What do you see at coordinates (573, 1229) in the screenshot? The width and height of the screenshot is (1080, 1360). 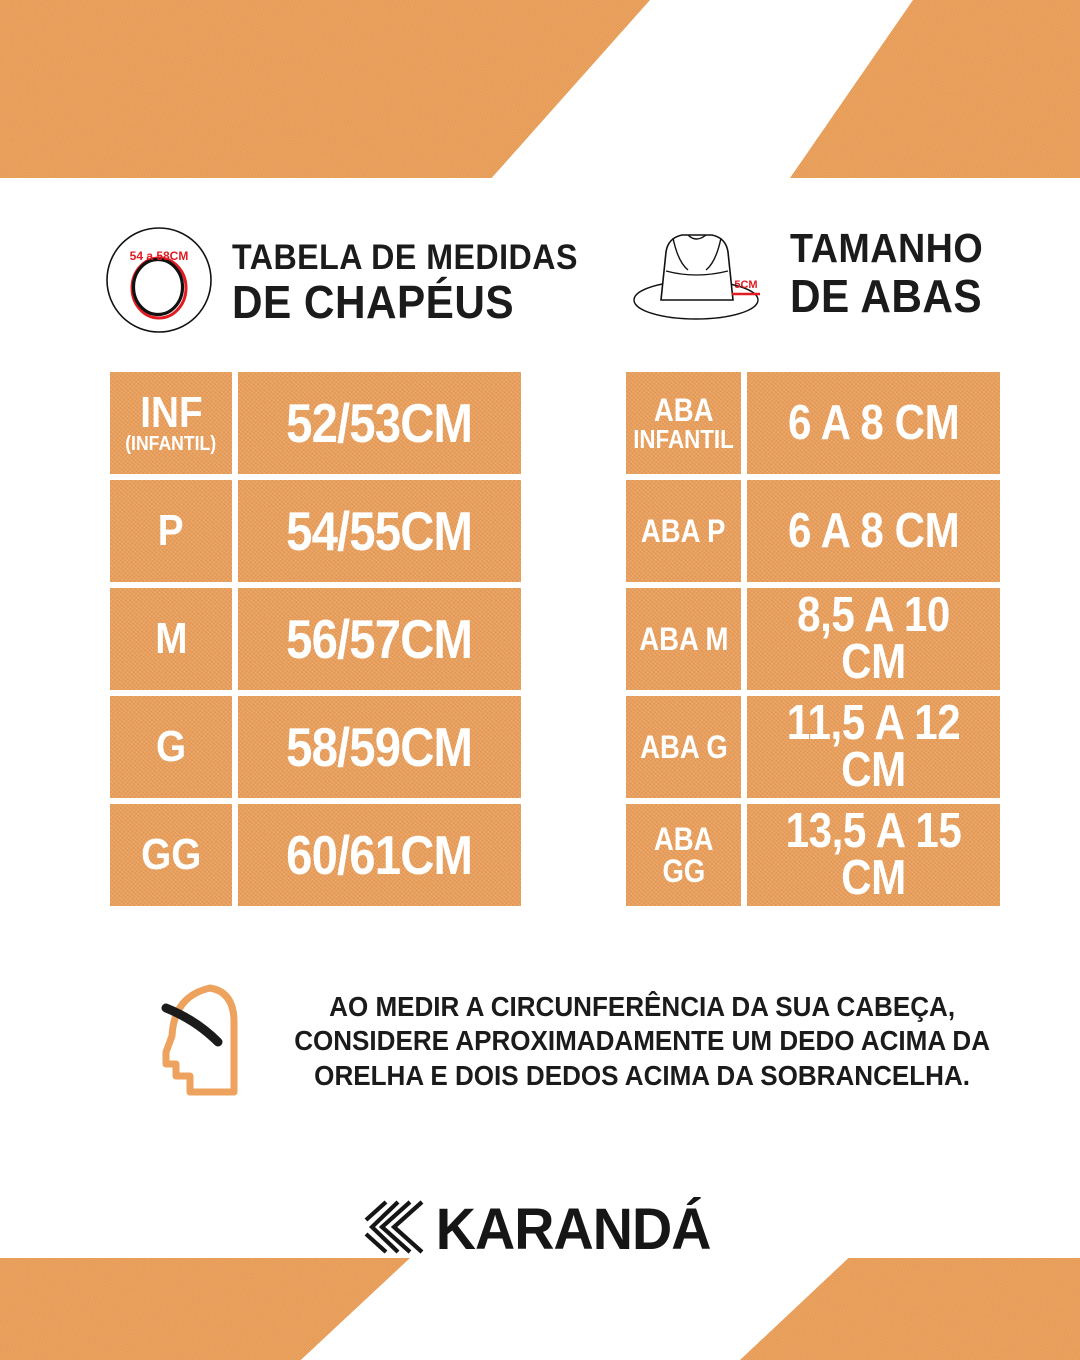 I see `brand-name: KARANDÁ` at bounding box center [573, 1229].